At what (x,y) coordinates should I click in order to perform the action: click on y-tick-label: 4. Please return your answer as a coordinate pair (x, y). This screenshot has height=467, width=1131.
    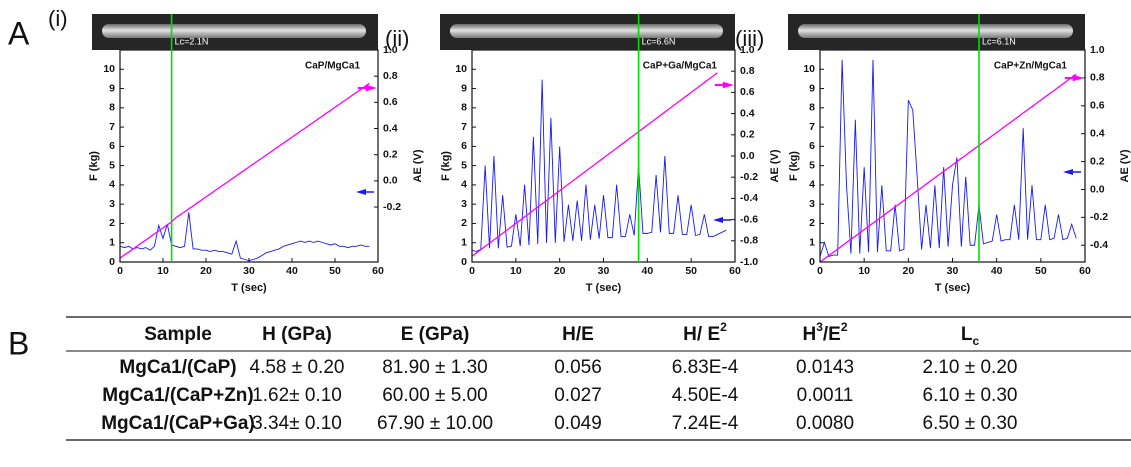
    Looking at the image, I should click on (812, 185).